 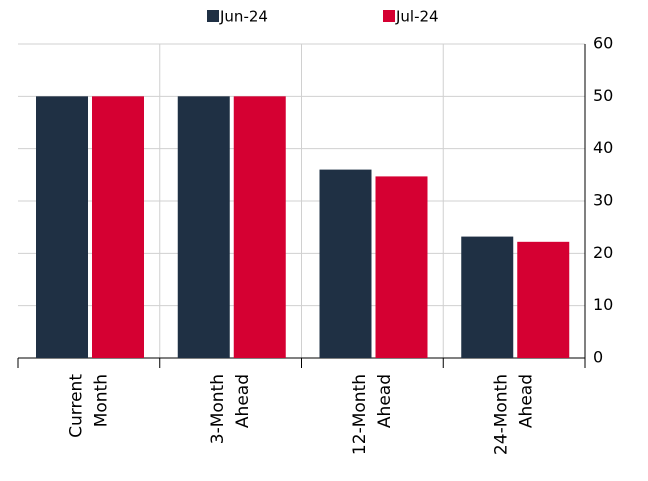 What do you see at coordinates (372, 414) in the screenshot?
I see `x-tick-label: 12-Month Ahead` at bounding box center [372, 414].